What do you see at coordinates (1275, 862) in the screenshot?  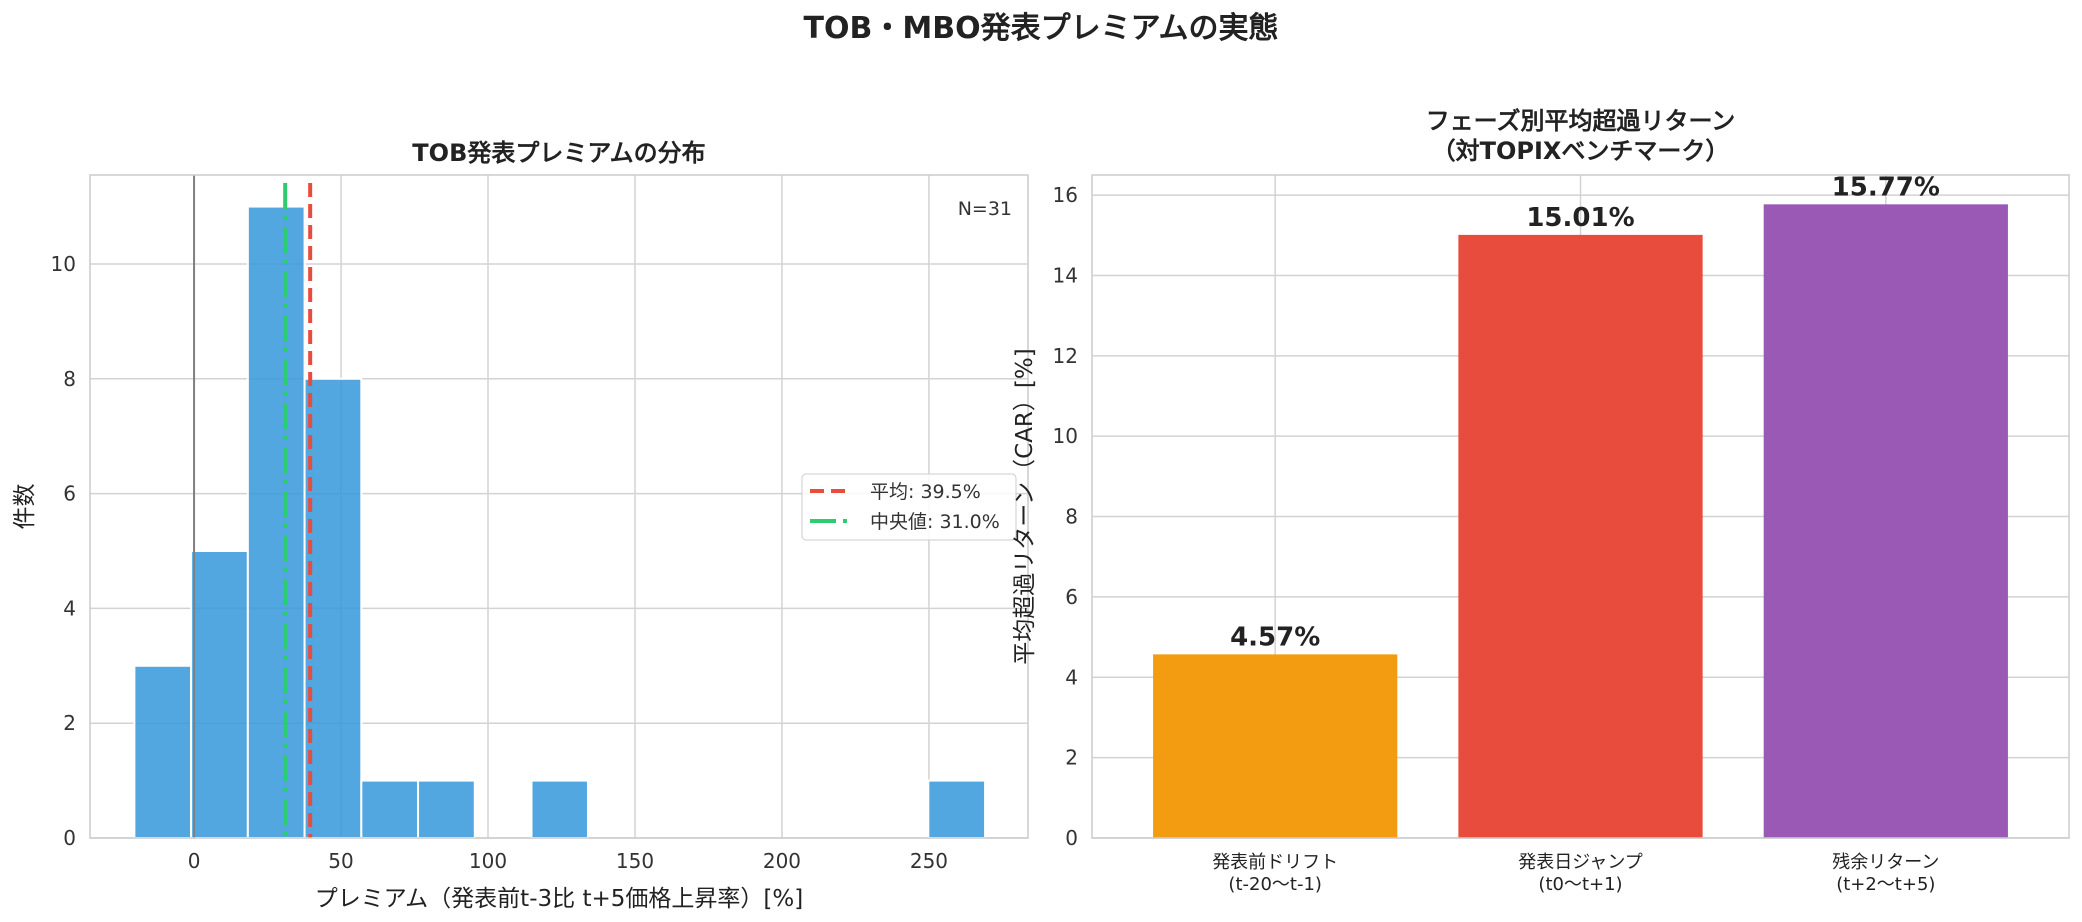 I see `x-tick-label: 発表前ドリフト` at bounding box center [1275, 862].